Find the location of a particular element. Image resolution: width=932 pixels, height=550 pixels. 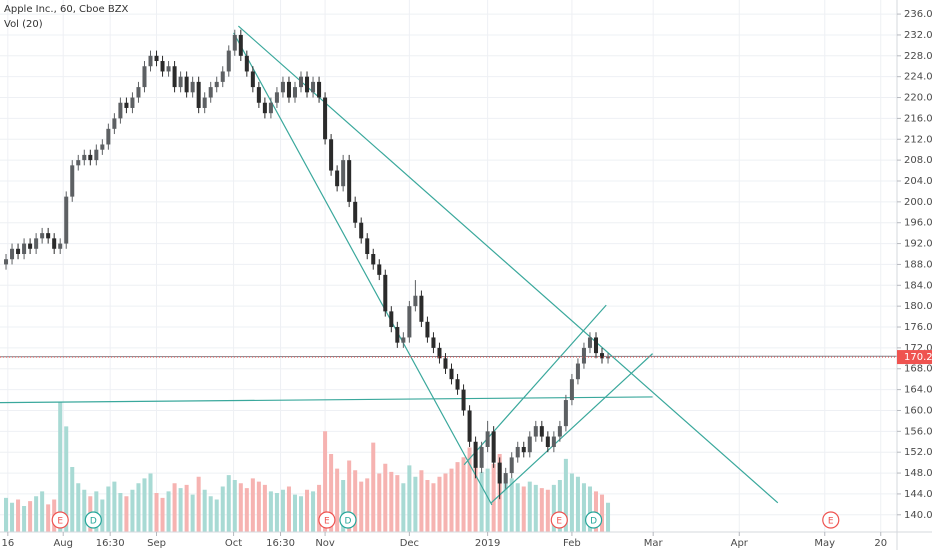

x-tick-label: Mar is located at coordinates (654, 543).